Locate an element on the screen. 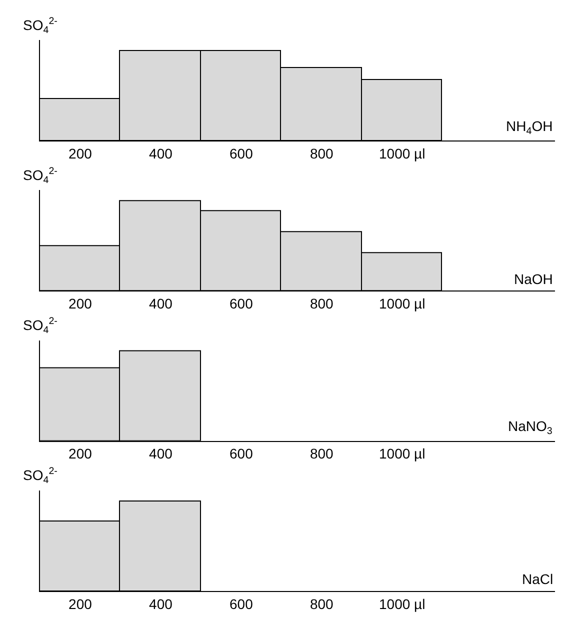 This screenshot has height=624, width=570. x-axis-title: NaCl is located at coordinates (538, 579).